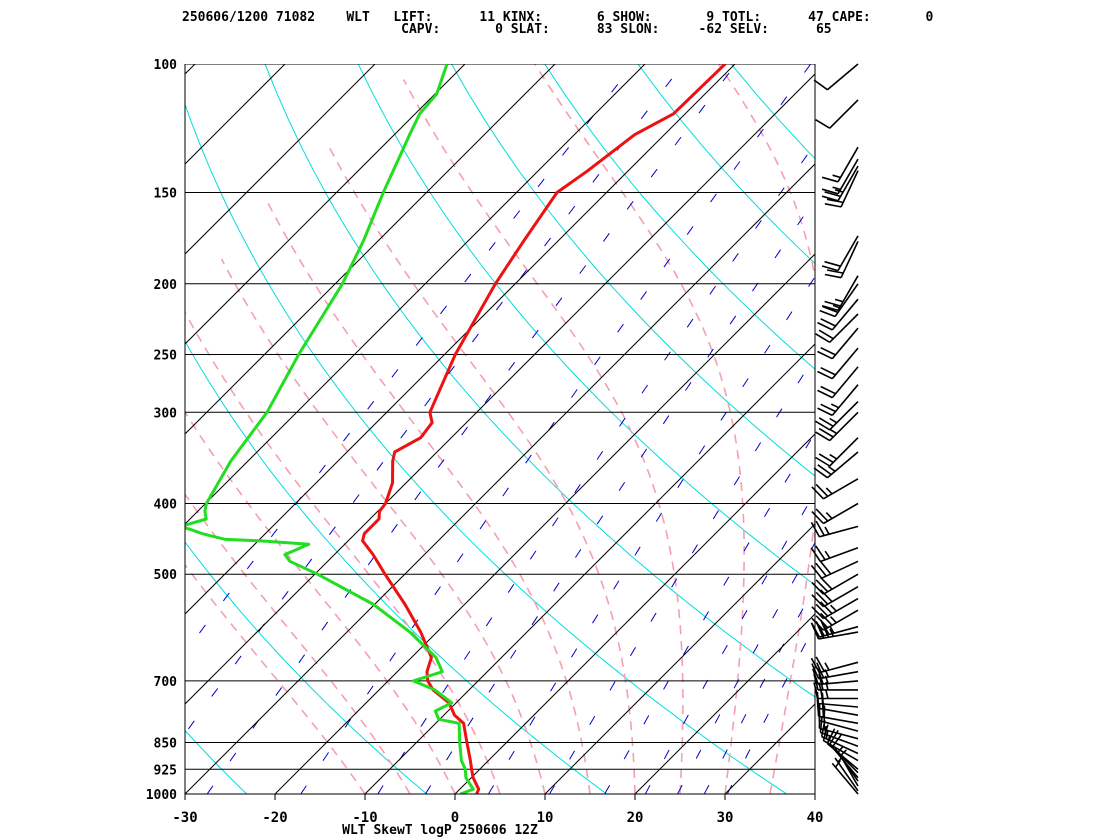 Image resolution: width=1120 pixels, height=840 pixels. Describe the element at coordinates (166, 194) in the screenshot. I see `pressure-label: 150` at that location.